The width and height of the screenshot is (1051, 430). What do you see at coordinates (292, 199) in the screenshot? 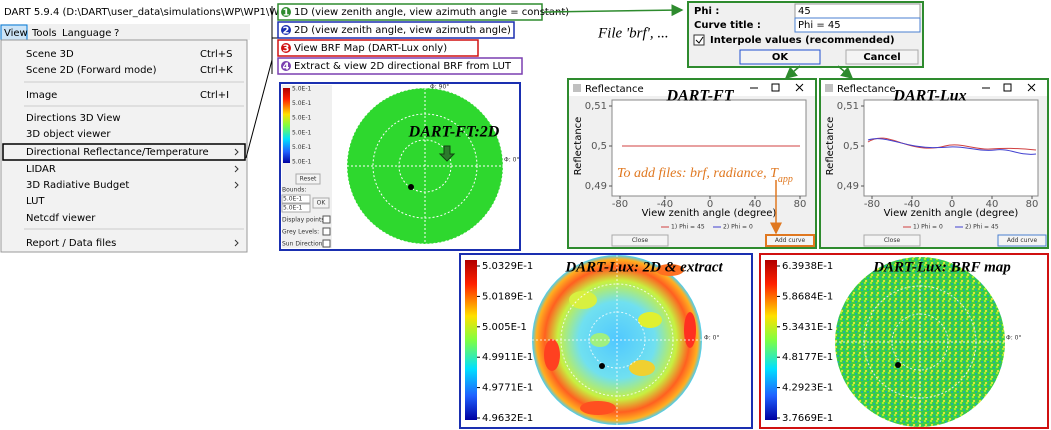
I see `bound-max: 5.0E-1` at bounding box center [292, 199].